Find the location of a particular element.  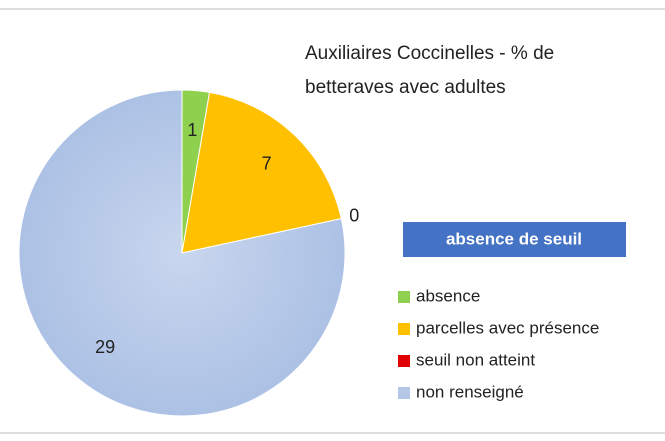

data-label: 7 is located at coordinates (267, 163).